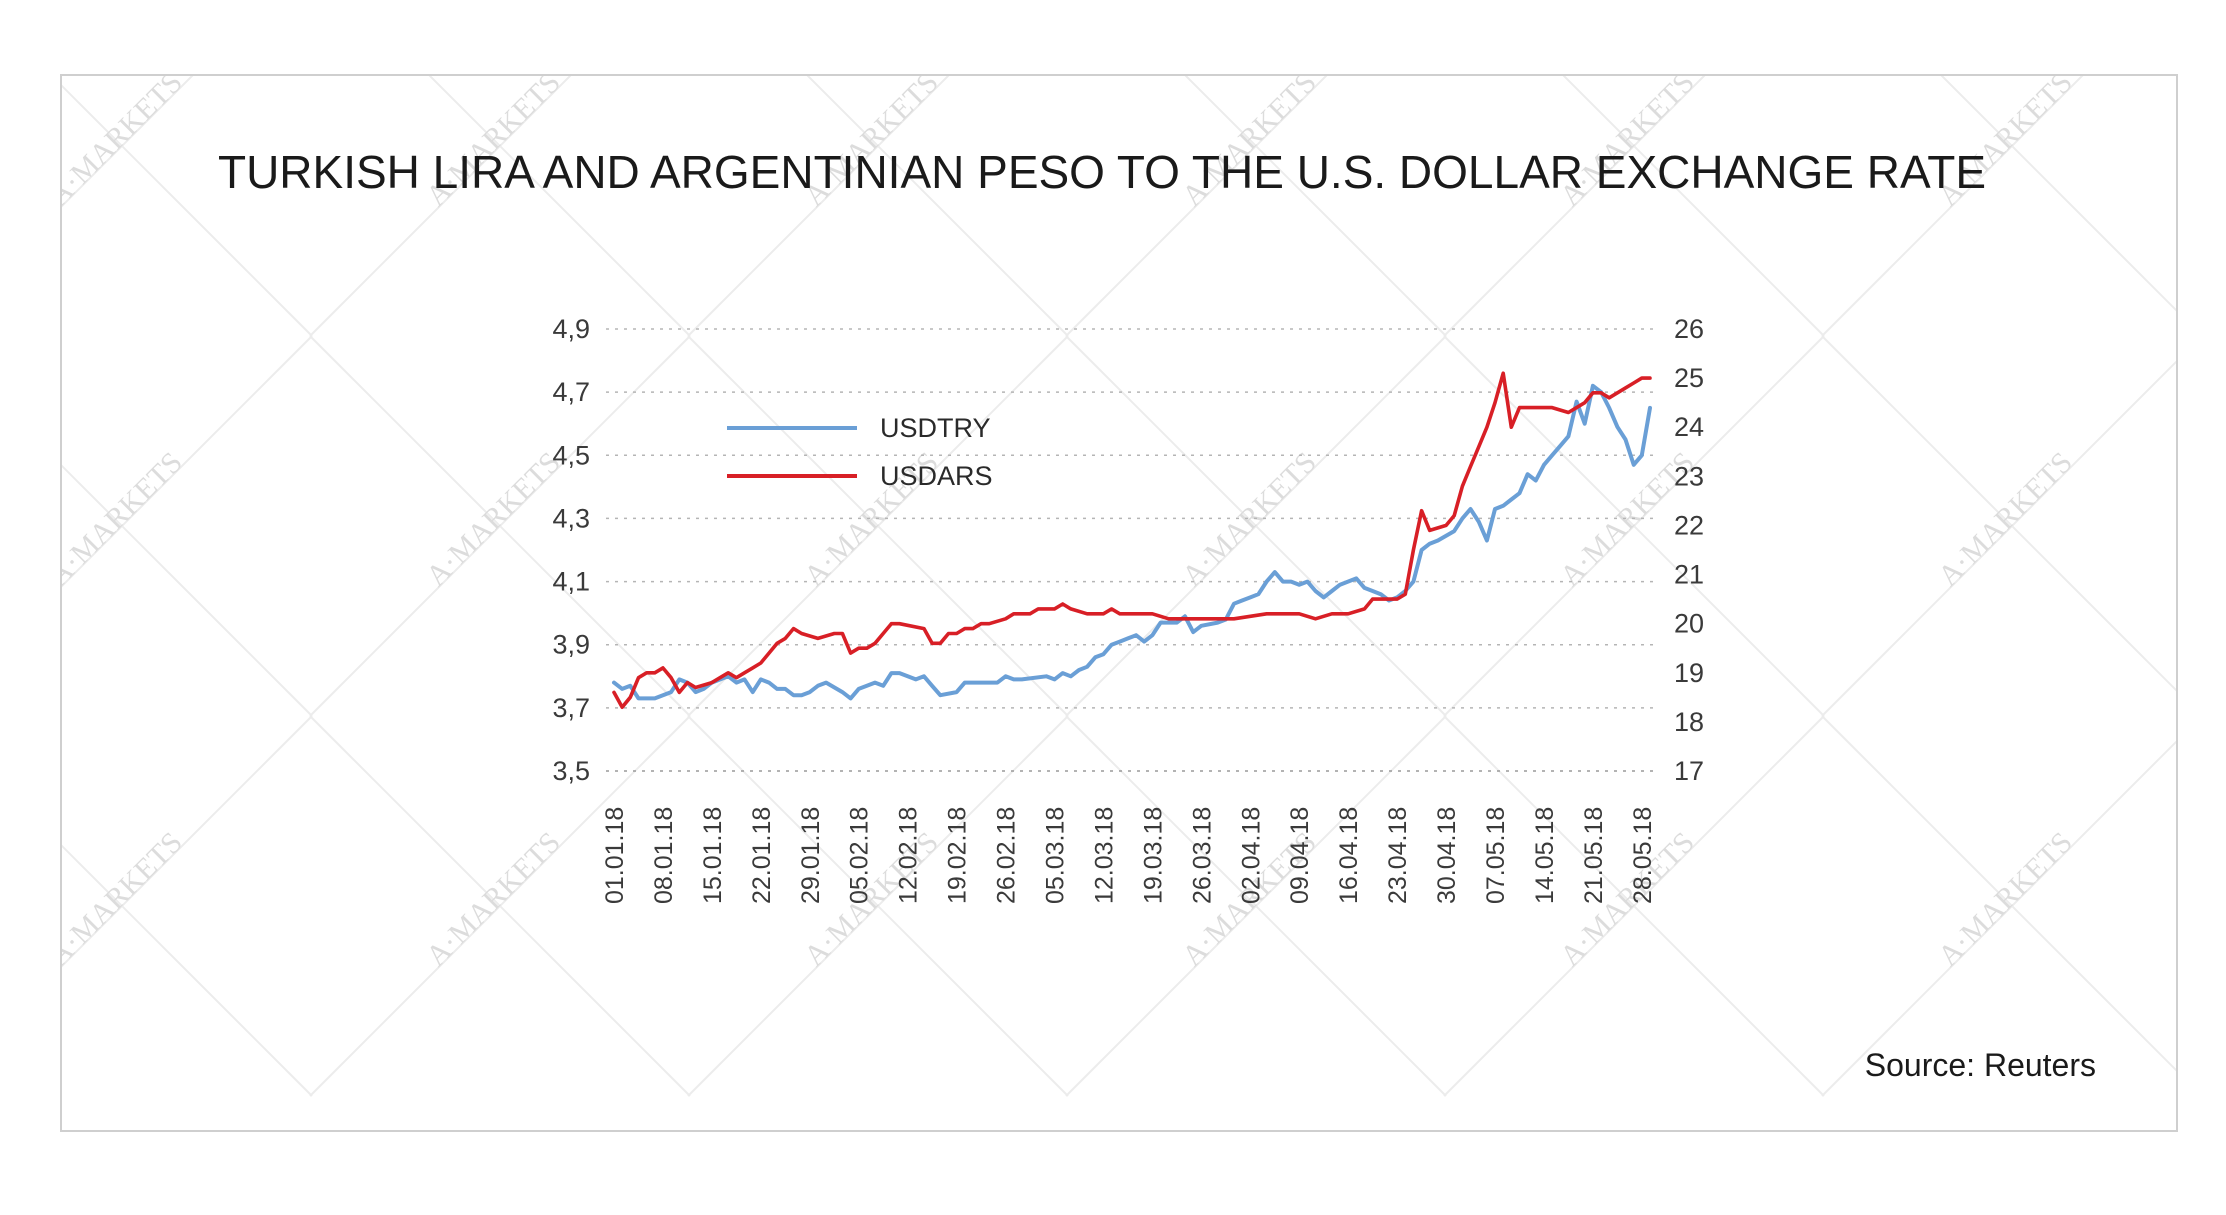 The width and height of the screenshot is (2226, 1215). Describe the element at coordinates (811, 855) in the screenshot. I see `x-tick-label: 29.01.18` at that location.